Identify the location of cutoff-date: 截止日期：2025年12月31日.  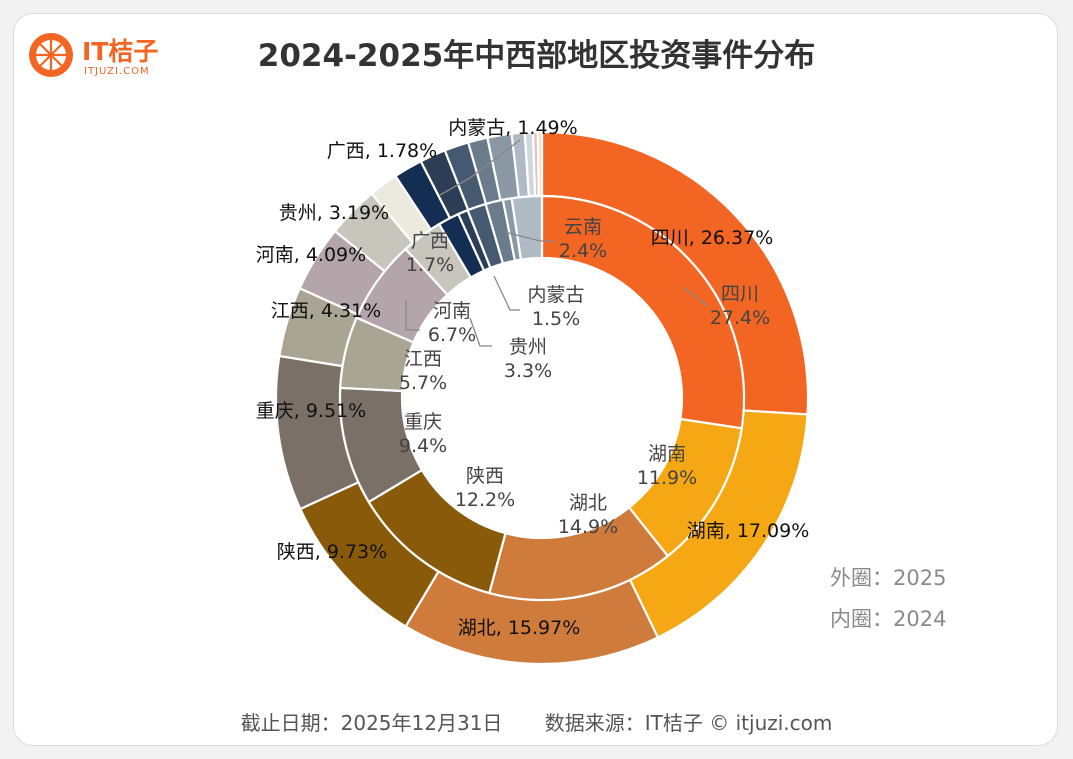
(371, 723).